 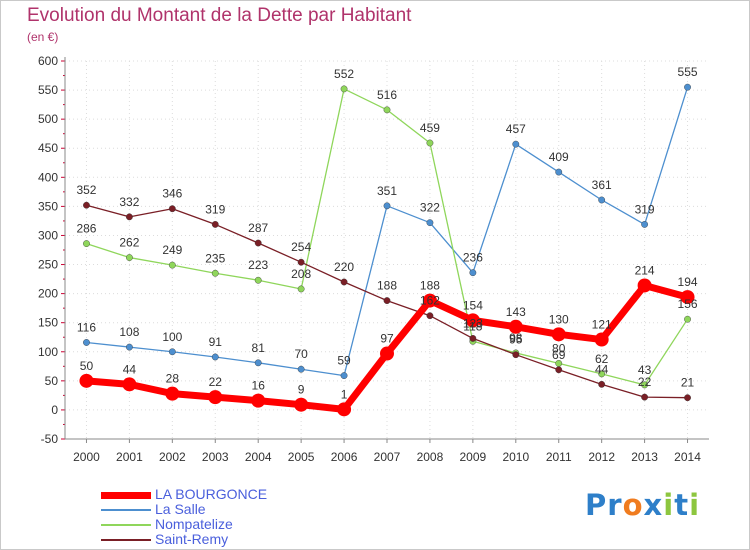 What do you see at coordinates (344, 394) in the screenshot?
I see `data-label-0: 1` at bounding box center [344, 394].